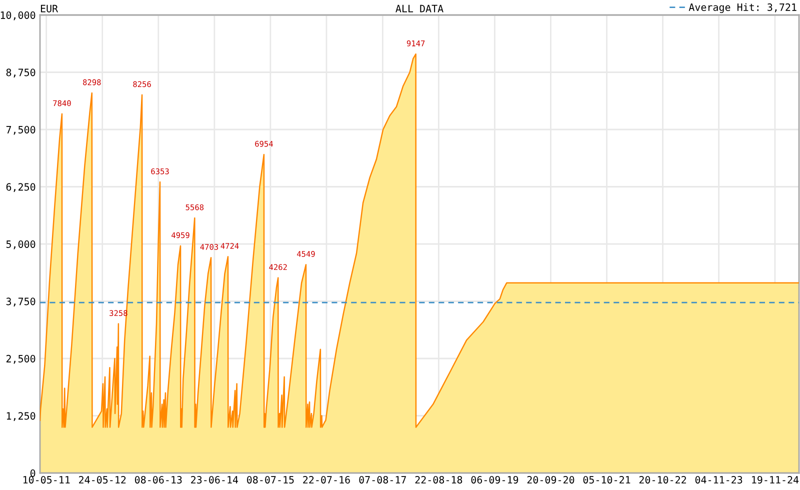 Image resolution: width=800 pixels, height=490 pixels. I want to click on x-tick-label: 07-08-17, so click(382, 480).